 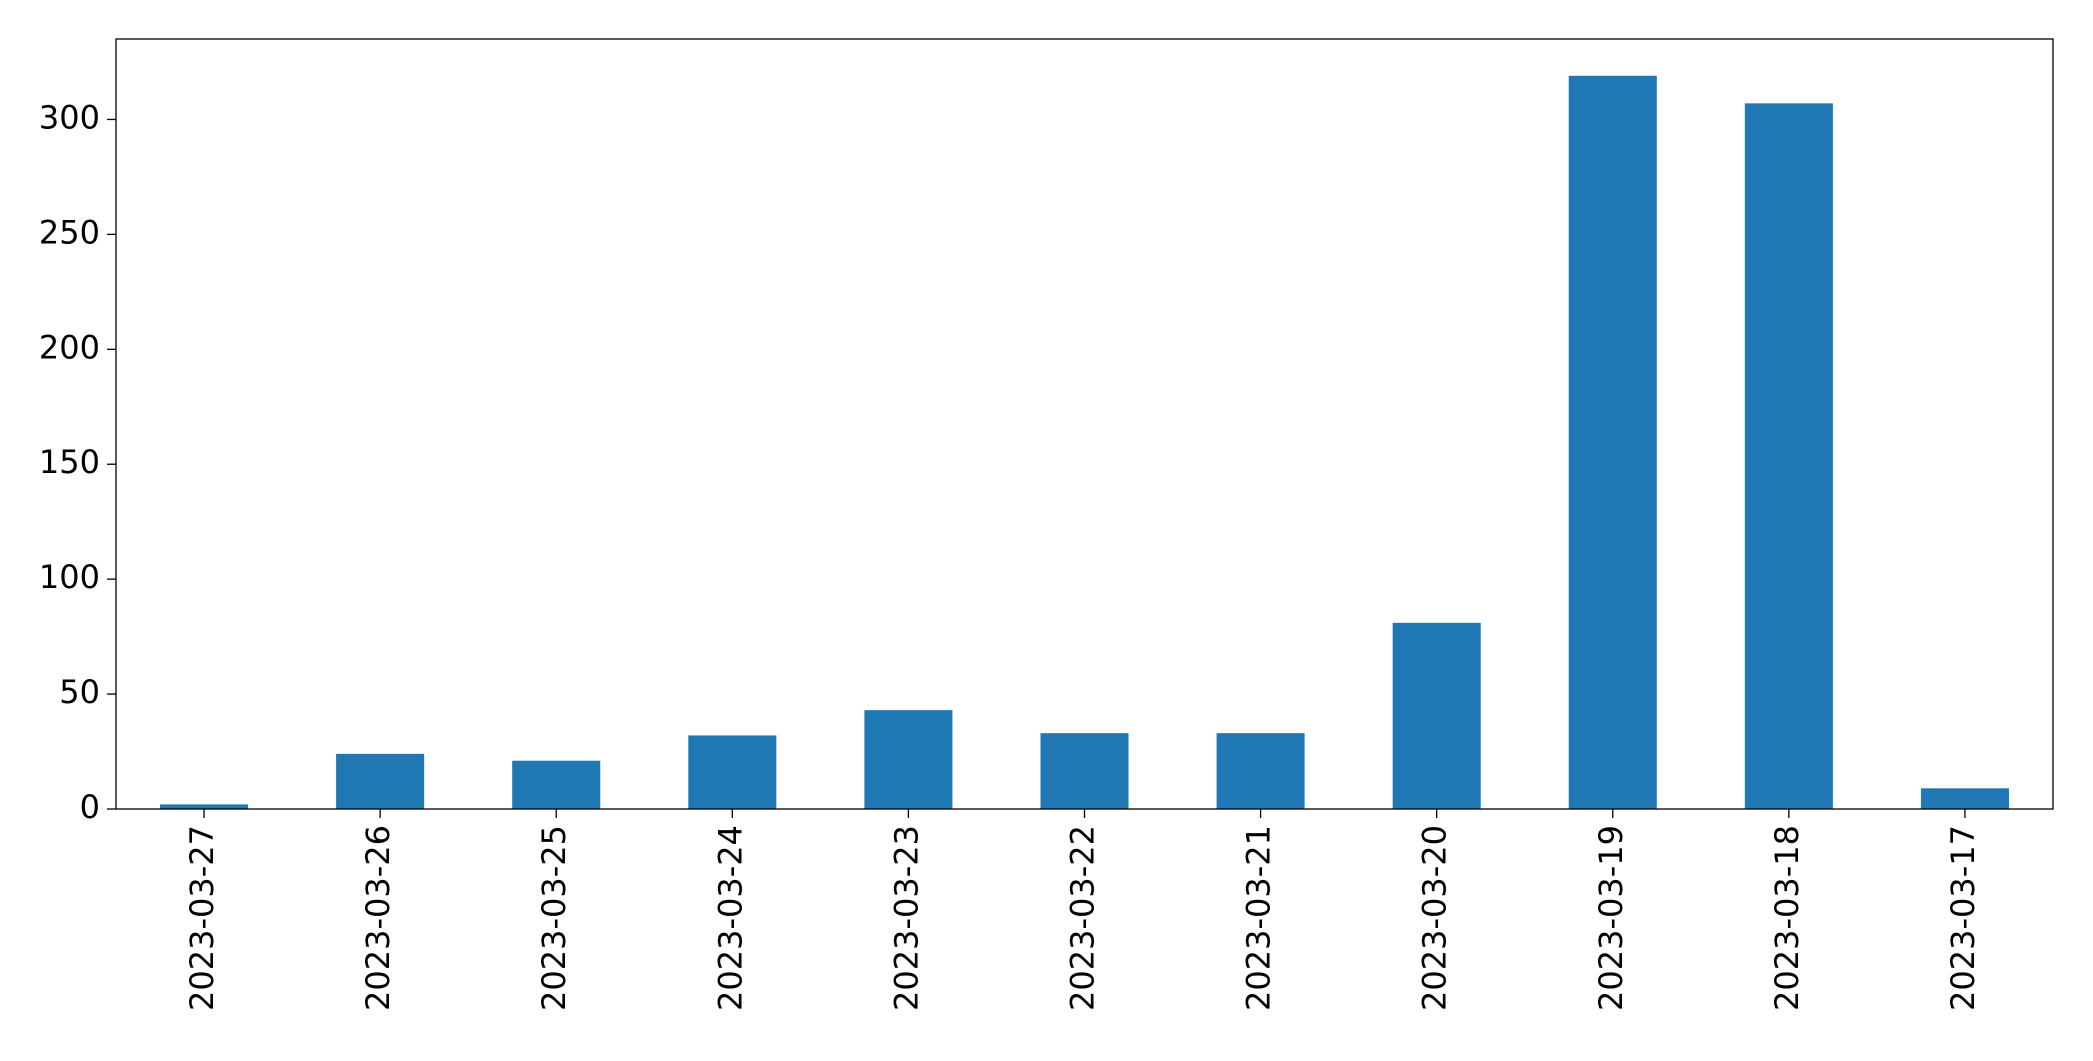 What do you see at coordinates (202, 918) in the screenshot?
I see `x-tick-label: 2023-03-27` at bounding box center [202, 918].